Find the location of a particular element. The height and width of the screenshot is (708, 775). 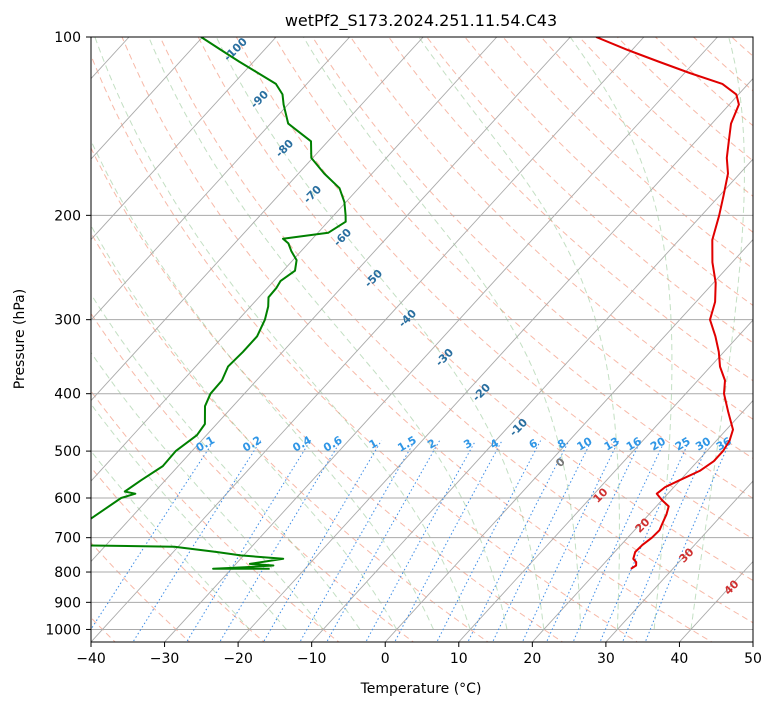

y-tick-label: 100 is located at coordinates (67, 38).